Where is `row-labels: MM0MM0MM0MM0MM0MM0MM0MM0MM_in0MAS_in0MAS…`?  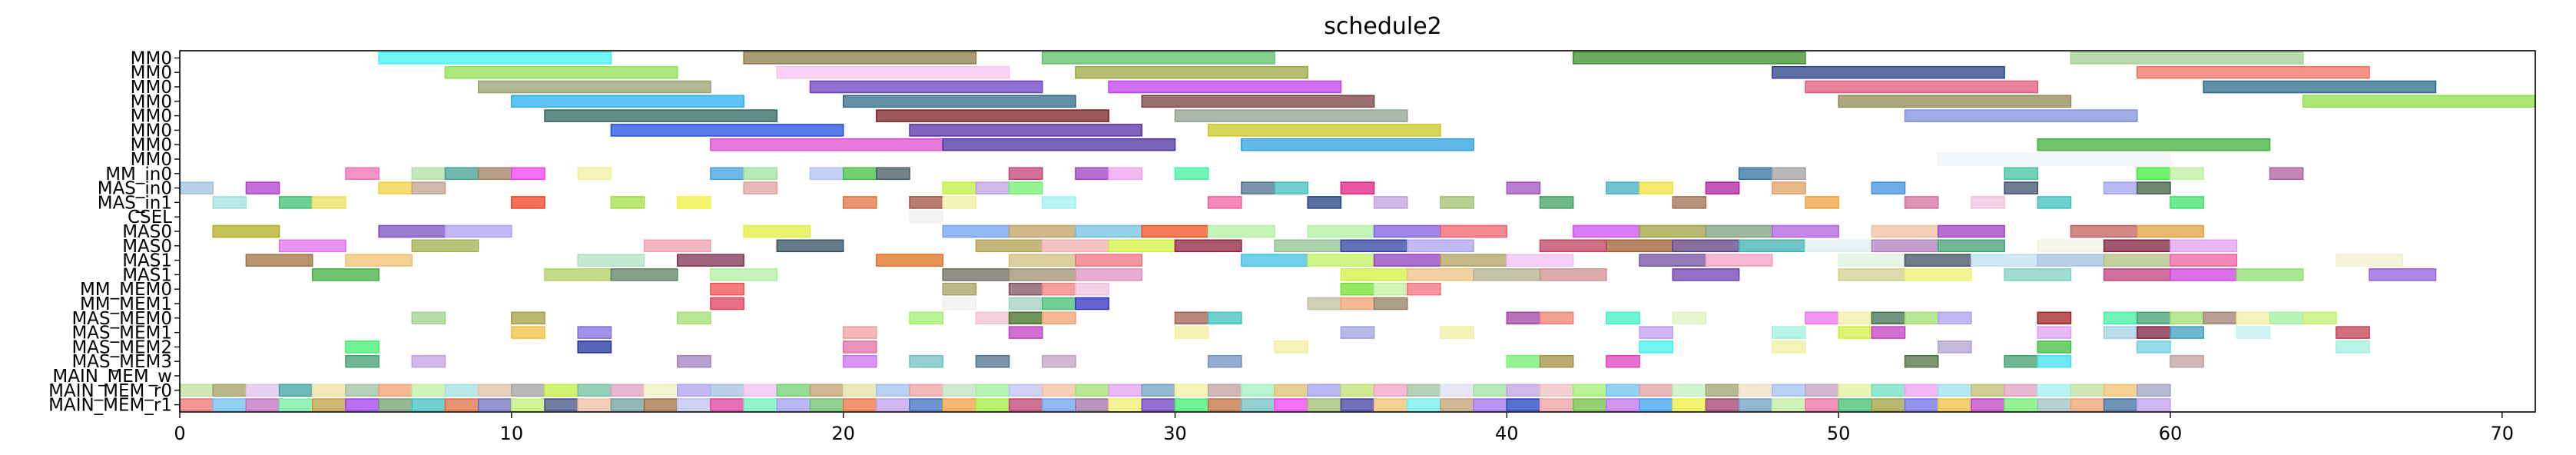 row-labels: MM0MM0MM0MM0MM0MM0MM0MM0MM_in0MAS_in0MAS… is located at coordinates (114, 232).